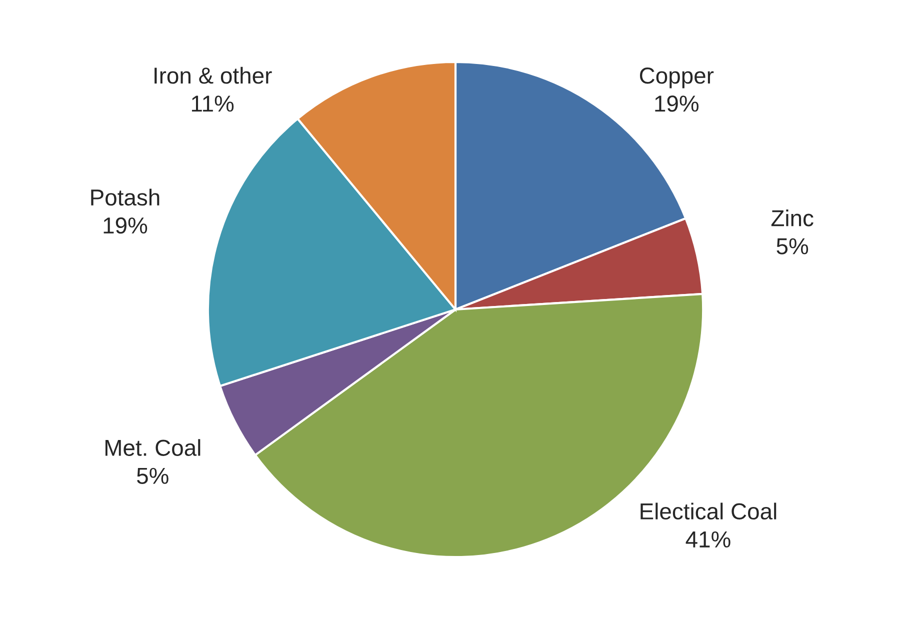 The width and height of the screenshot is (911, 619). What do you see at coordinates (153, 447) in the screenshot?
I see `slice-label: Met. Coal` at bounding box center [153, 447].